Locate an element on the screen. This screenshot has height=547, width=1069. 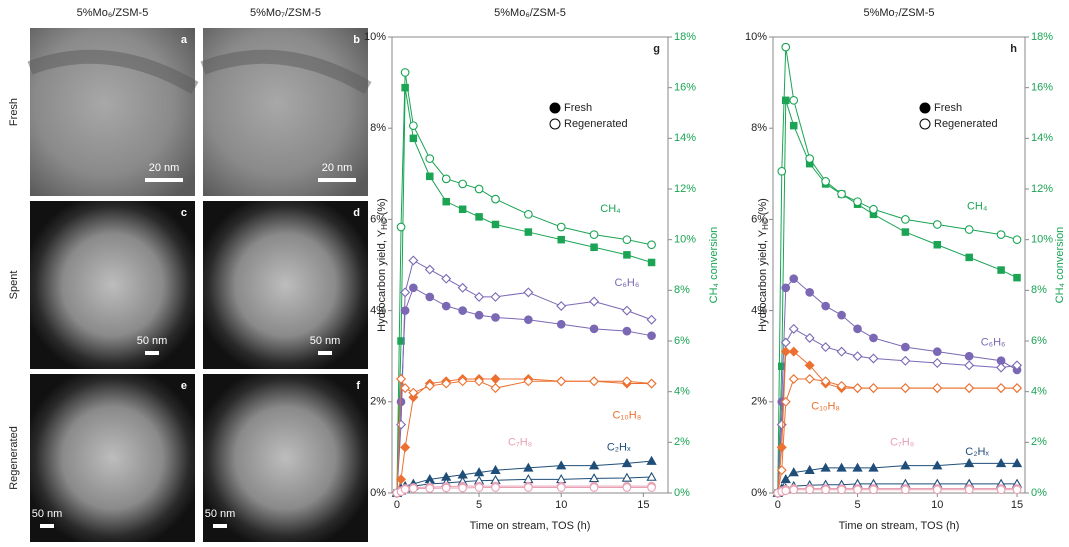
x-tick-label: 15 is located at coordinates (1017, 505).